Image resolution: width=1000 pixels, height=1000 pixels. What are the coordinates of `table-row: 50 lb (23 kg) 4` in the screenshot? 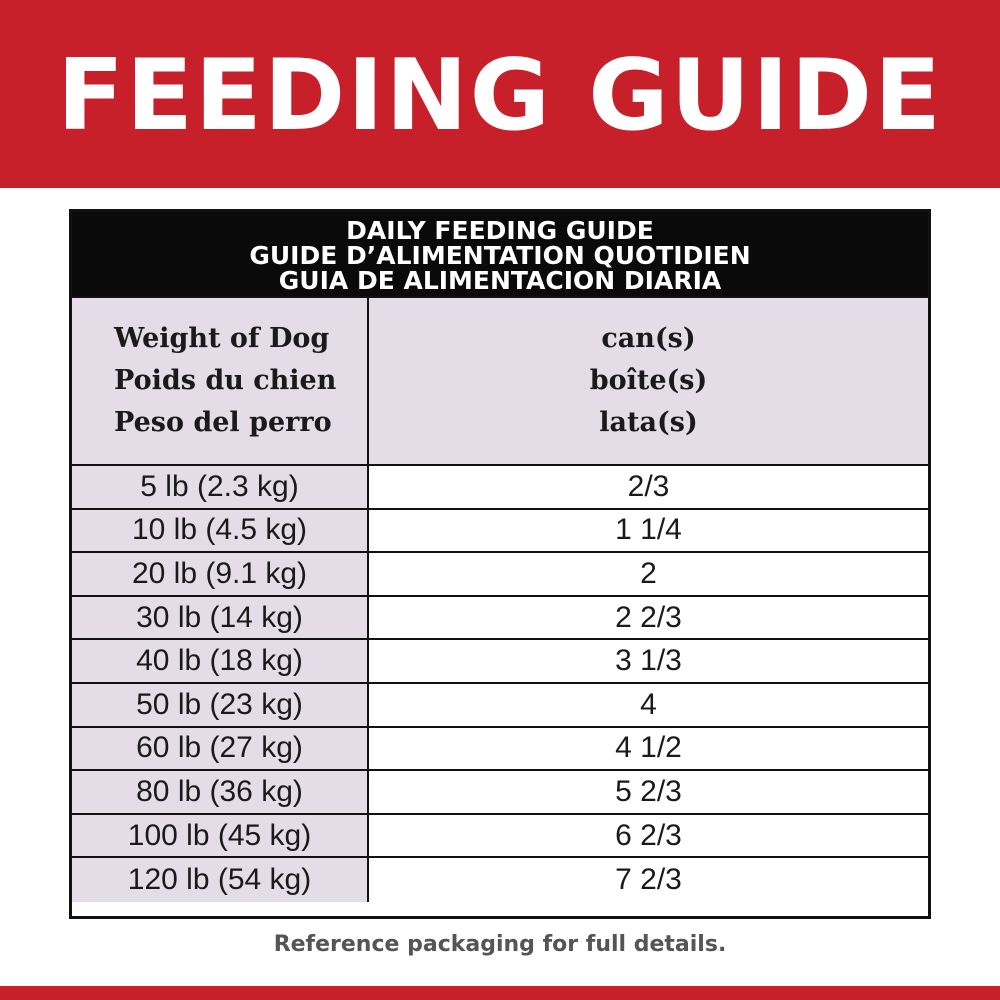 It's located at (500, 705).